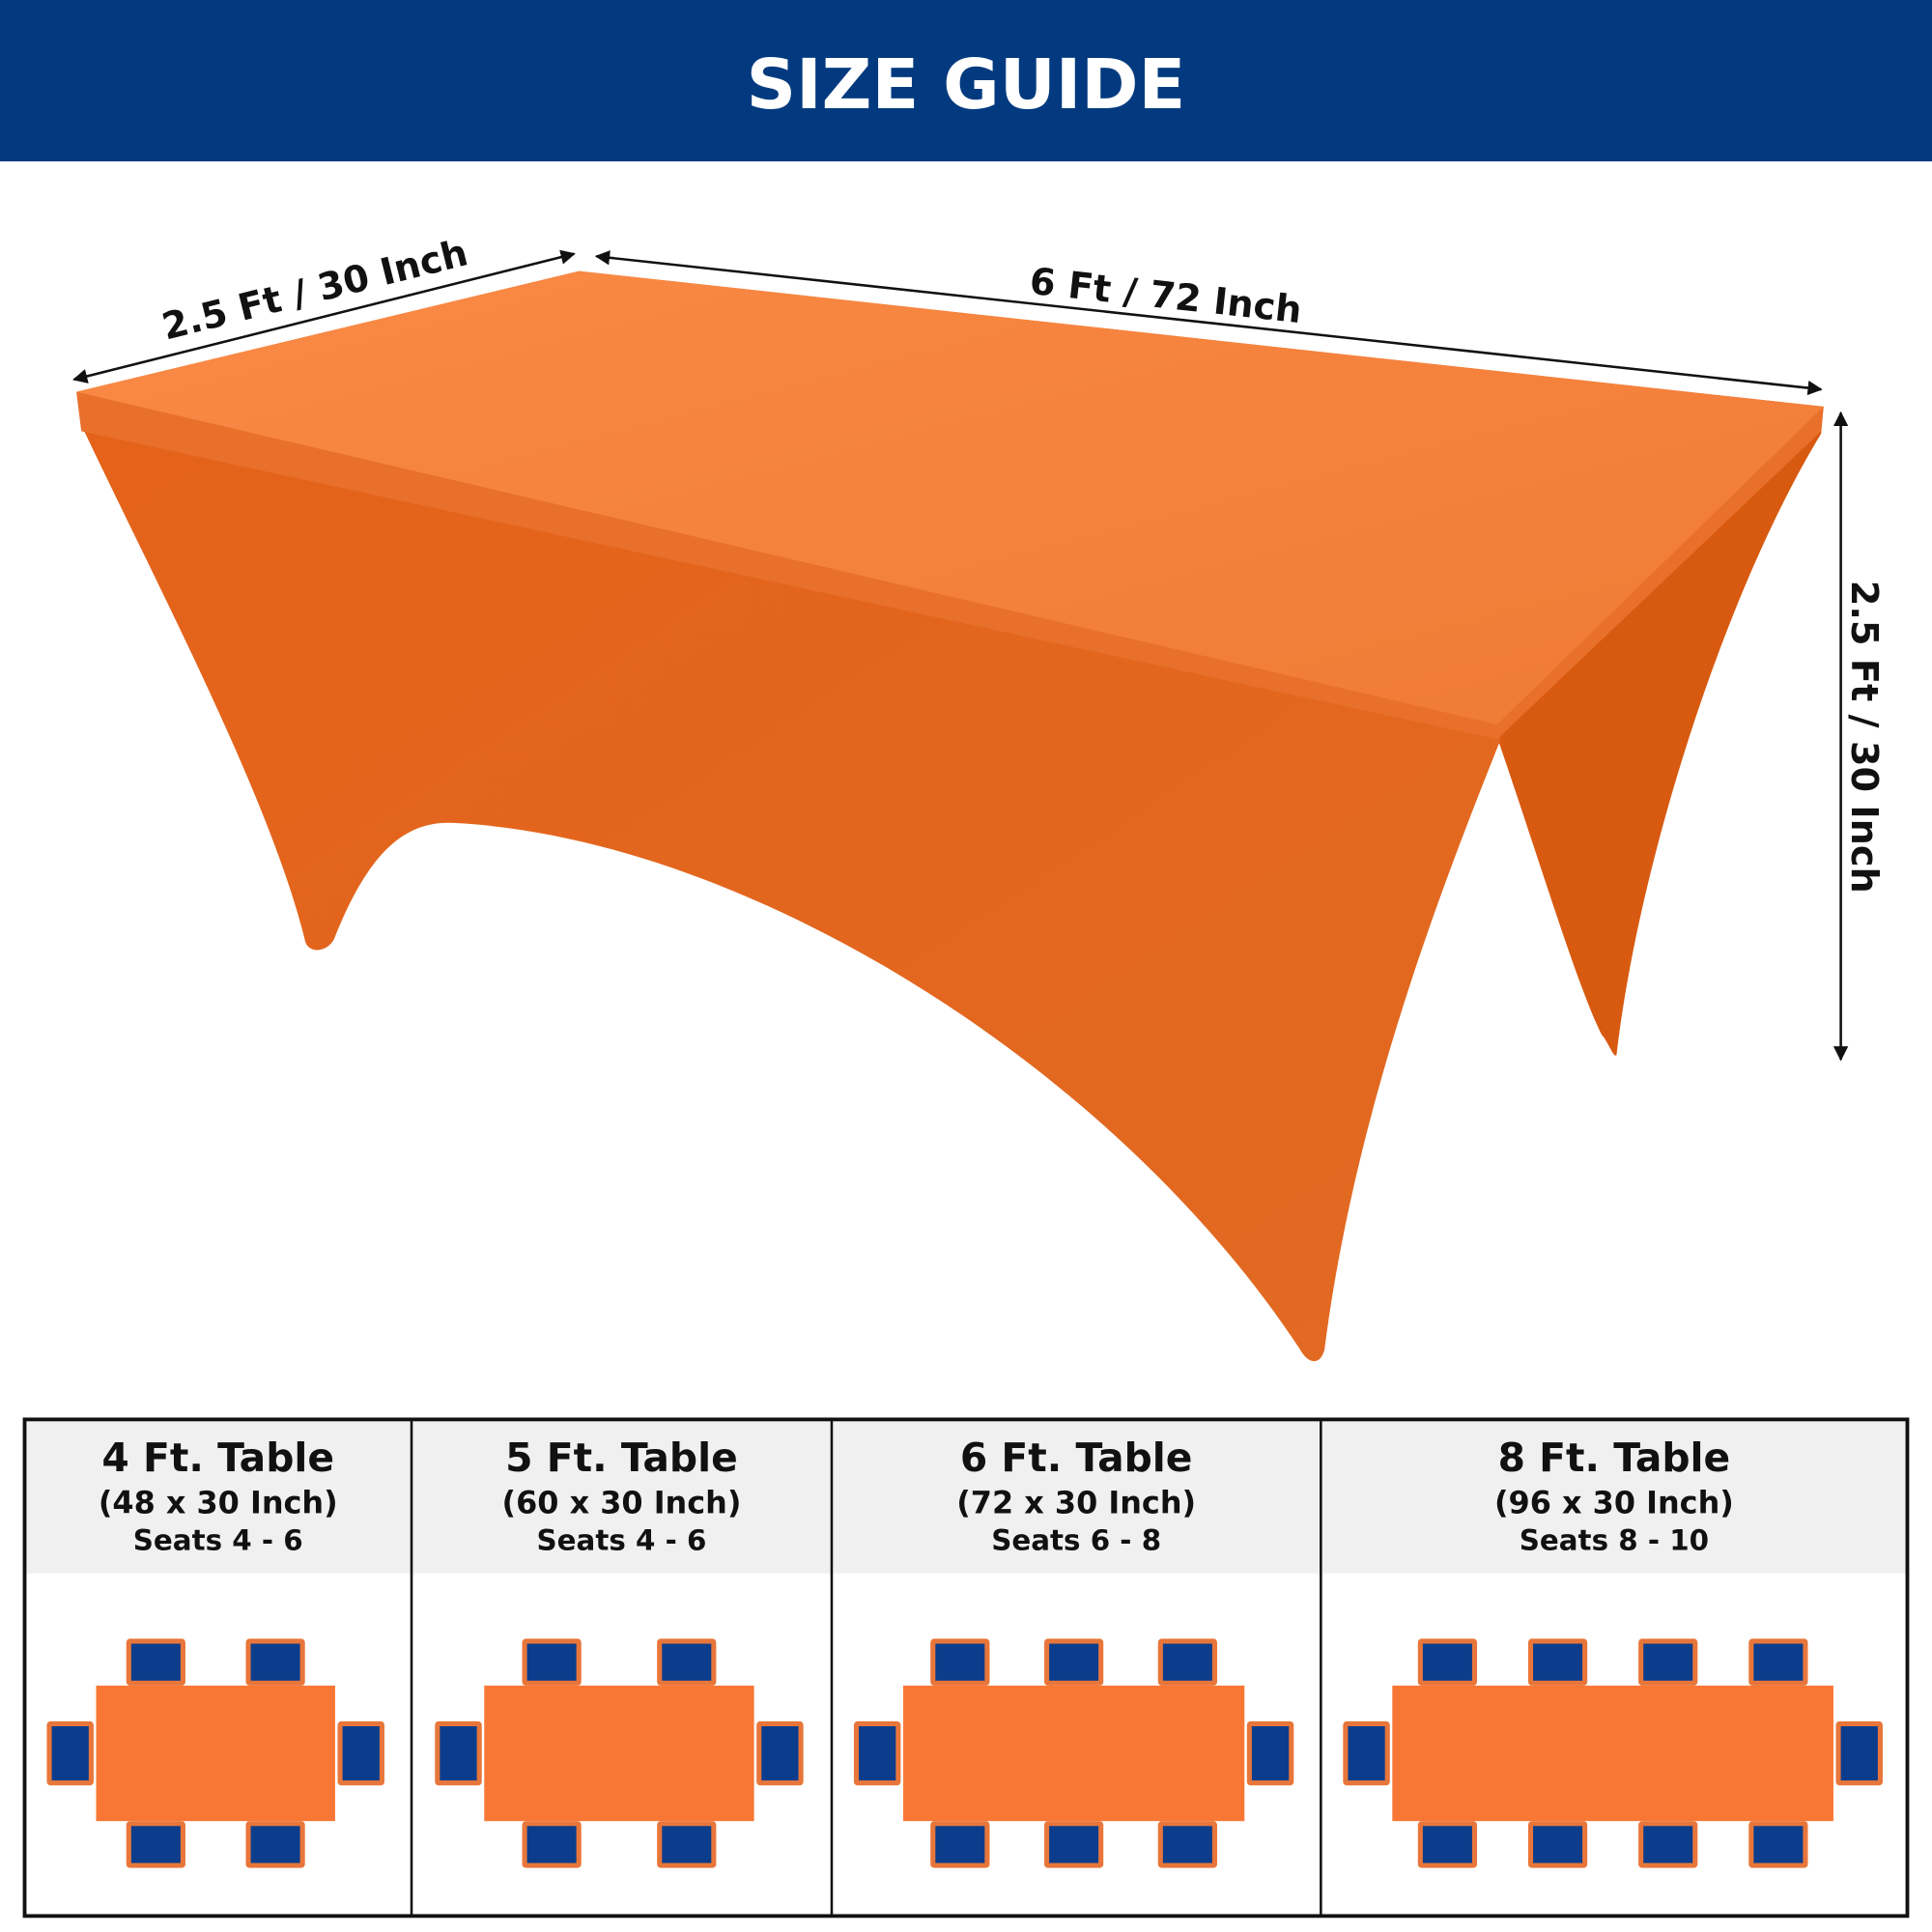 The image size is (1932, 1932). Describe the element at coordinates (324, 316) in the screenshot. I see `width-arrow` at that location.